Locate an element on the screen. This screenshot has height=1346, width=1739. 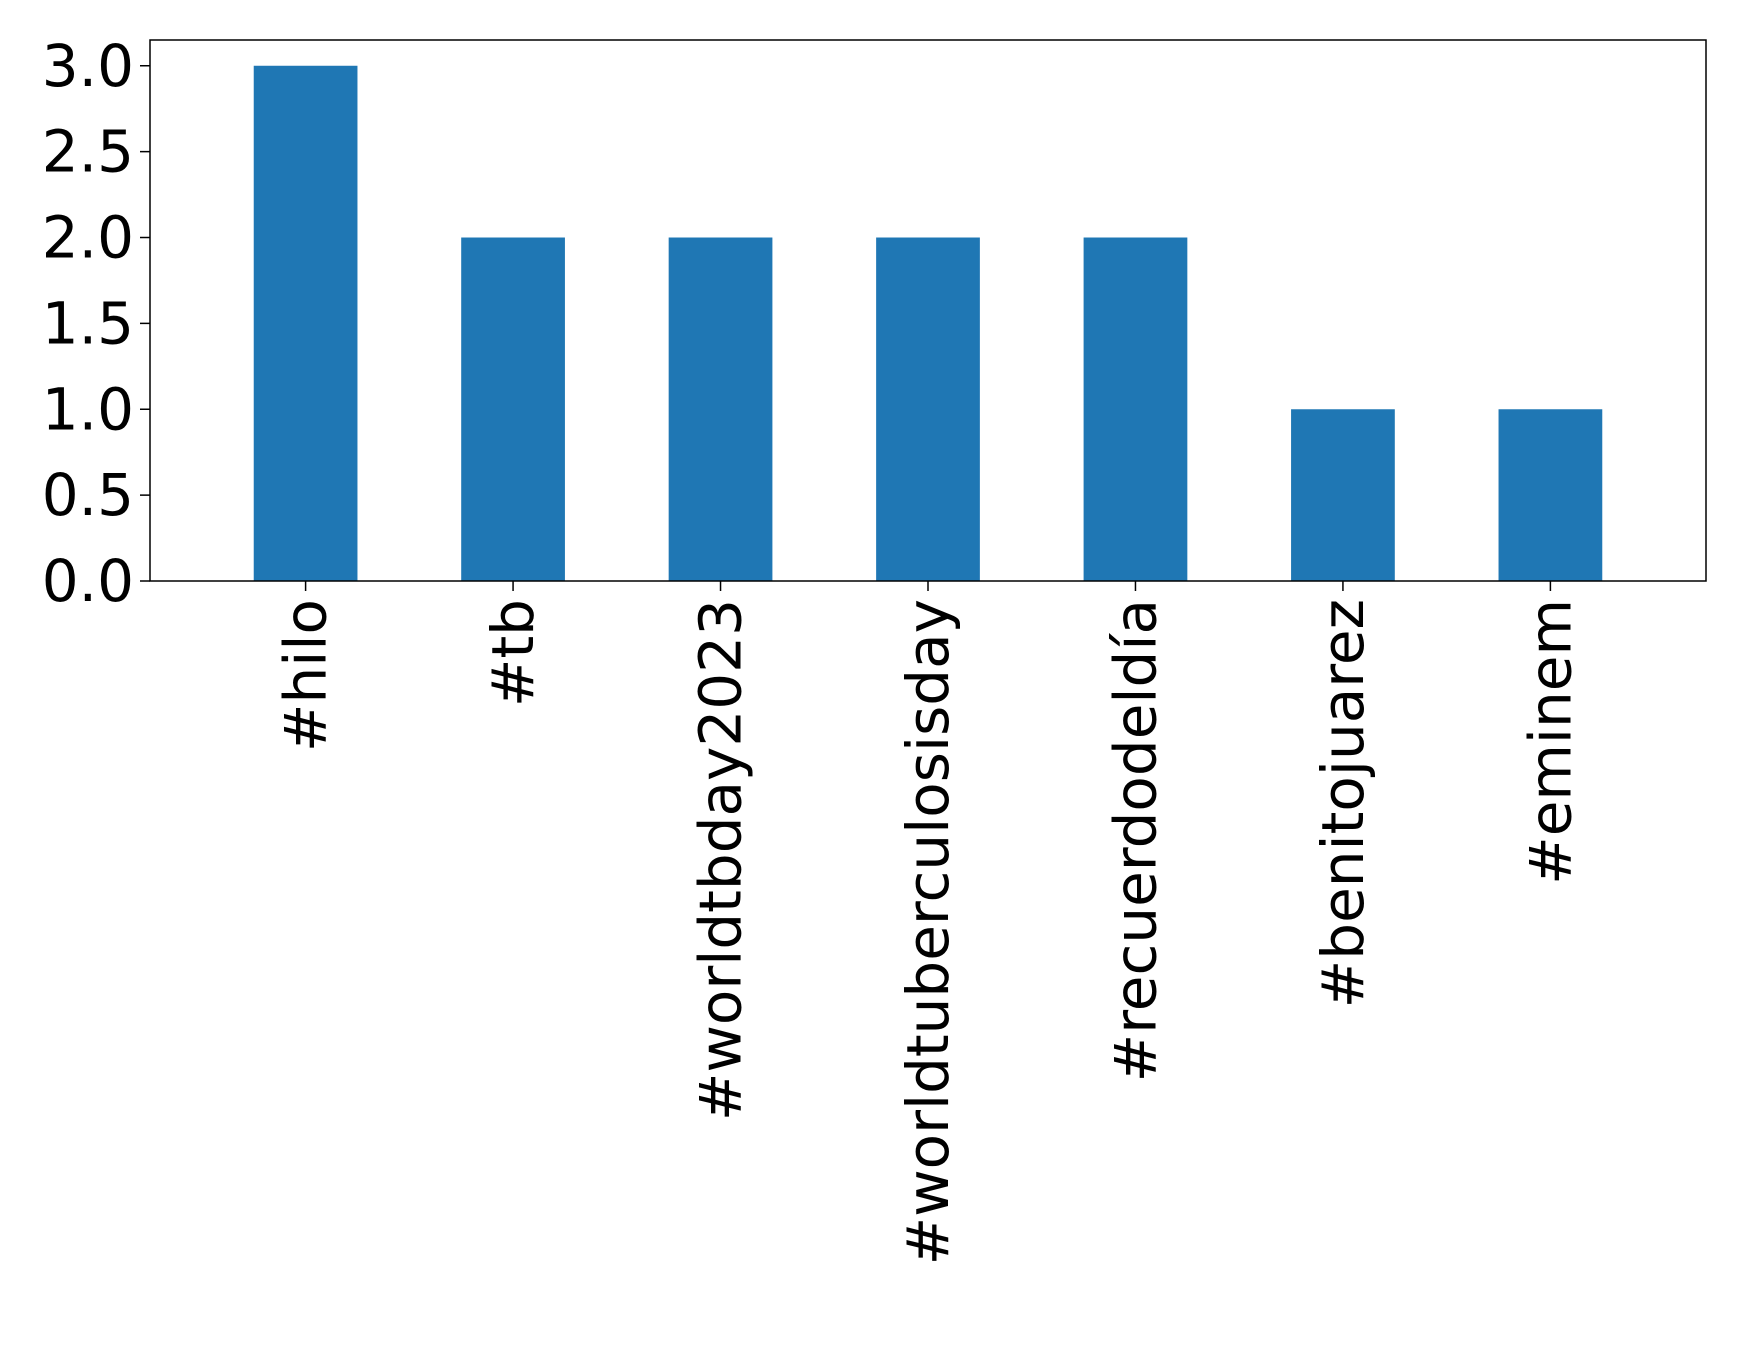
y-axis: 0.0 0.5 1.0 1.5 2.0 2.5 3.0 is located at coordinates (96, 323).